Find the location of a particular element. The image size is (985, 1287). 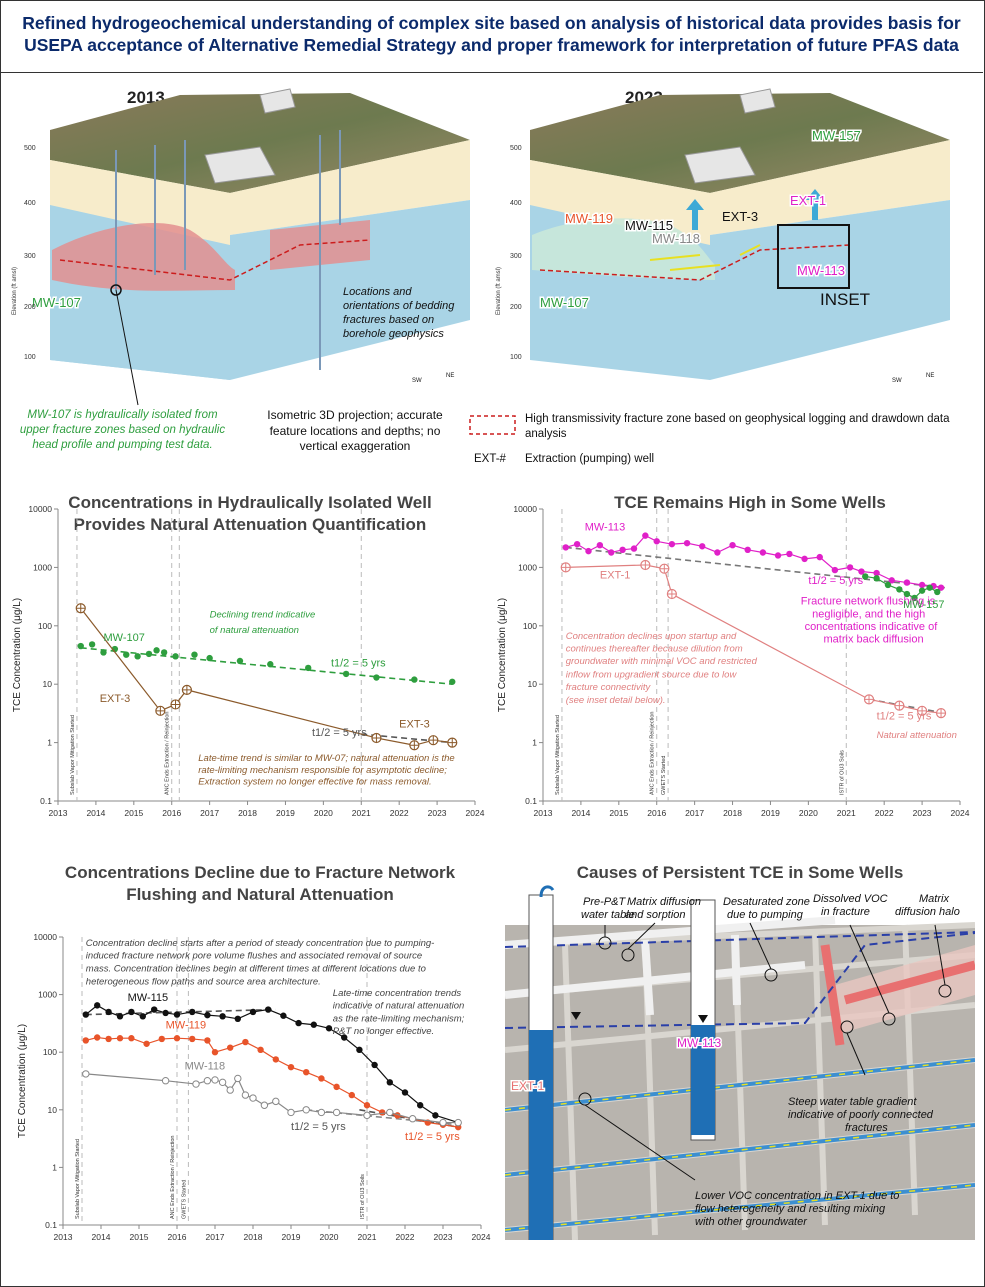

ext1-arrow-icon is located at coordinates (815, 204).